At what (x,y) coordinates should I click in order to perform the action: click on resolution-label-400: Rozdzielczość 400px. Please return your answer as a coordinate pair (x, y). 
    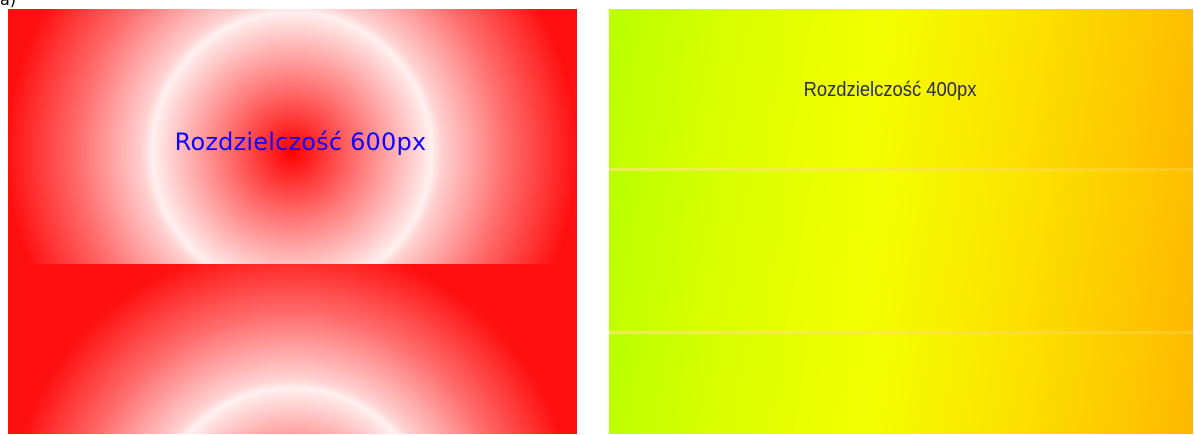
    Looking at the image, I should click on (890, 90).